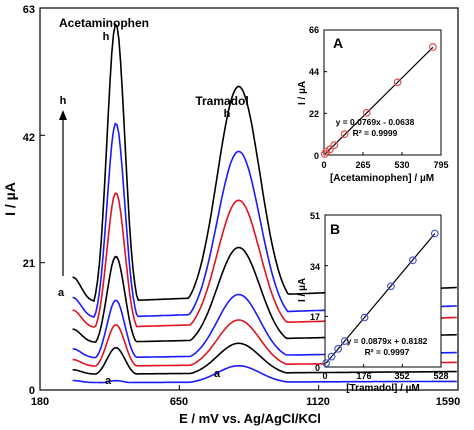  What do you see at coordinates (316, 156) in the screenshot?
I see `inset-a-y-tick-label: 0` at bounding box center [316, 156].